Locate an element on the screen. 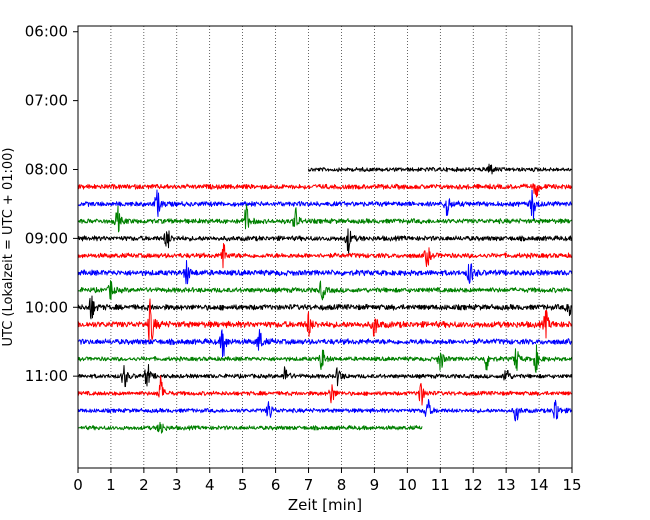  x-tick-label: 0 is located at coordinates (78, 485).